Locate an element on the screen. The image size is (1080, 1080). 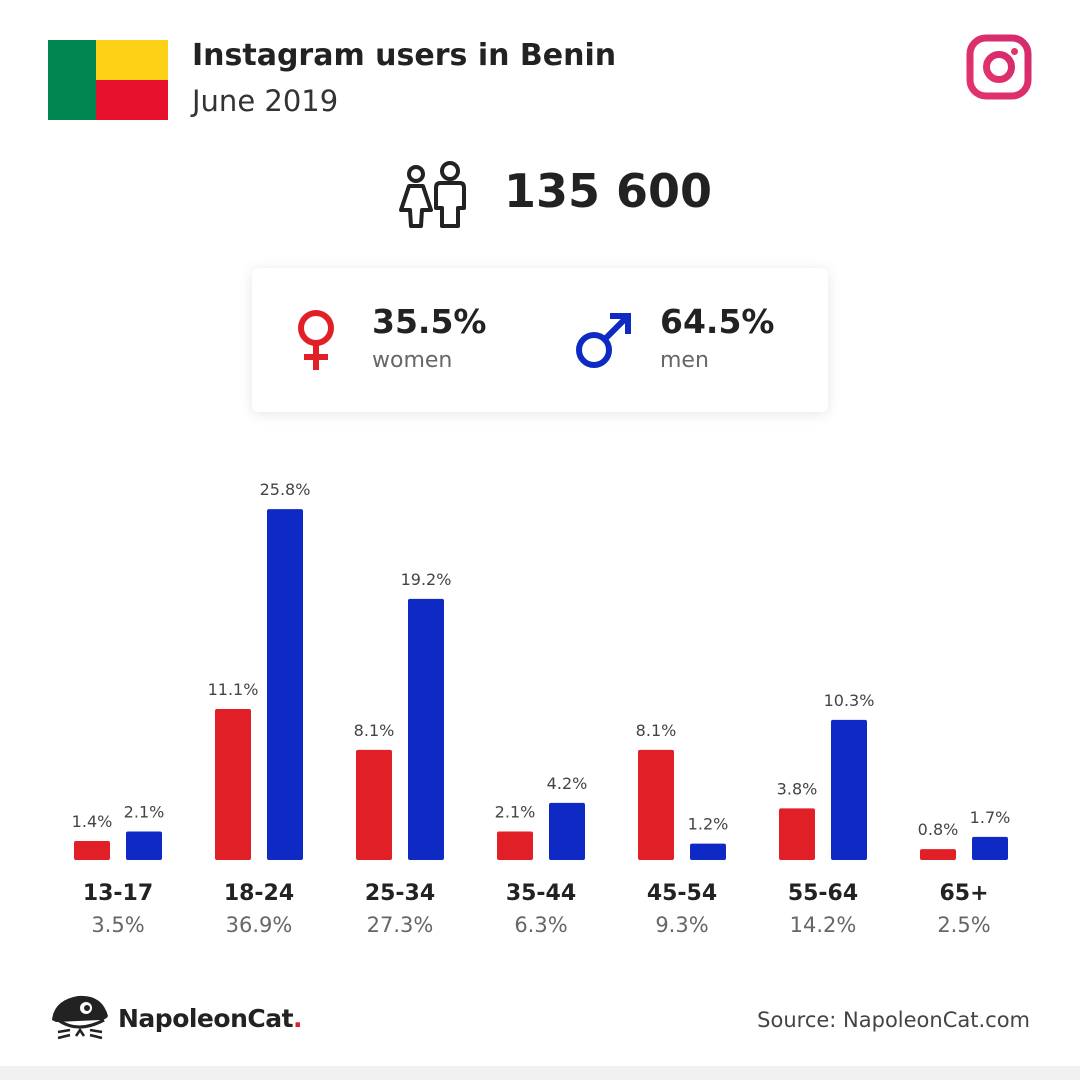
value-label-men-18-24: 25.8% is located at coordinates (285, 489).